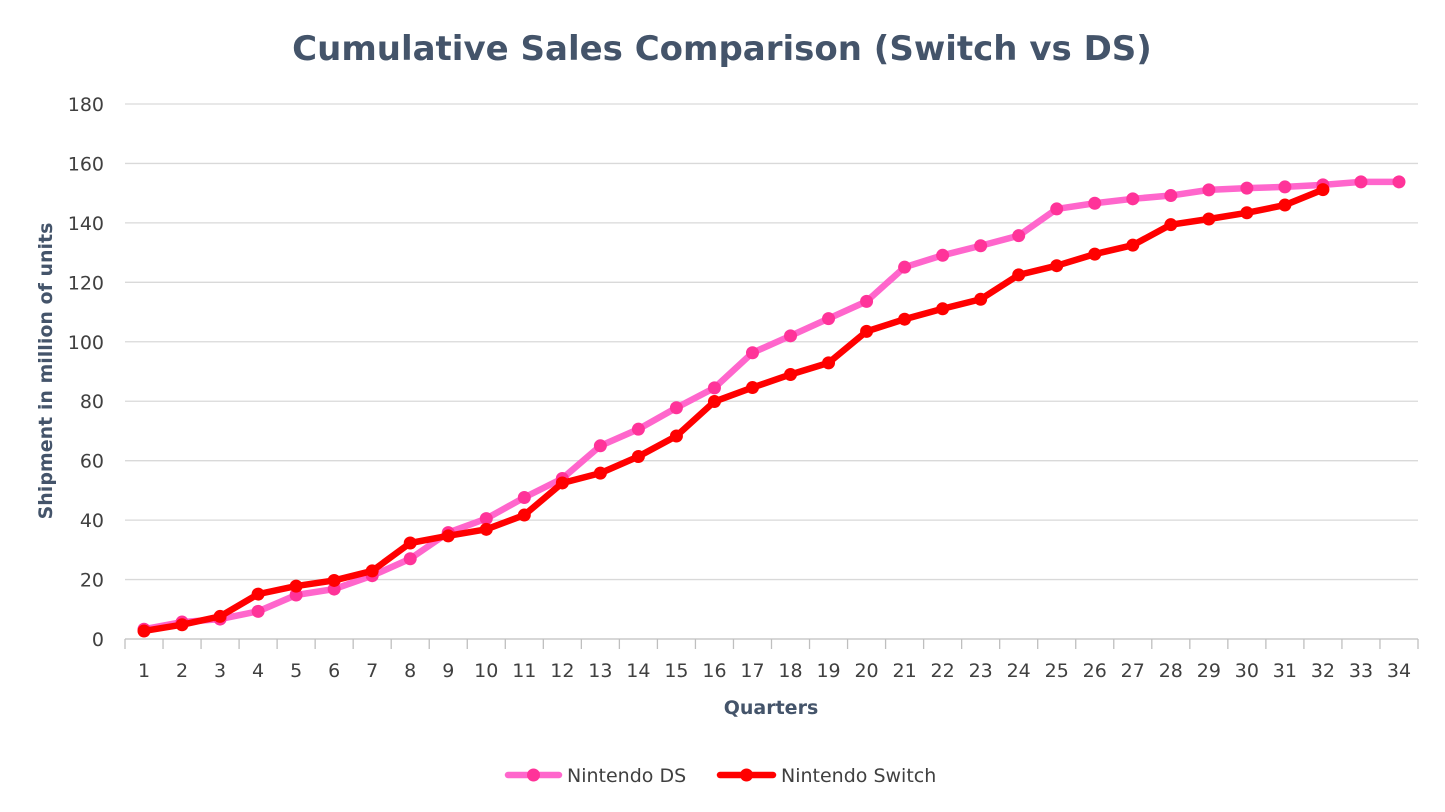 Image resolution: width=1445 pixels, height=812 pixels. What do you see at coordinates (92, 581) in the screenshot?
I see `y-tick-label: 20` at bounding box center [92, 581].